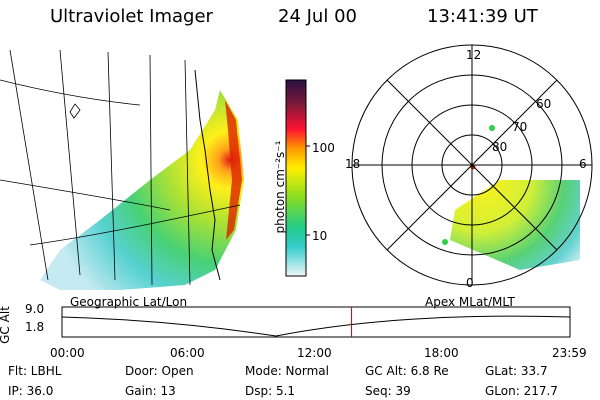 The height and width of the screenshot is (400, 600). I want to click on mlat-label-60: 60, so click(544, 104).